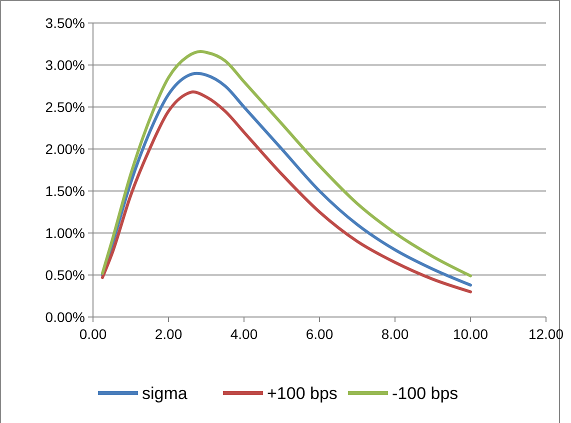 Image resolution: width=571 pixels, height=423 pixels. Describe the element at coordinates (93, 334) in the screenshot. I see `x-tick-label: 0.00` at that location.